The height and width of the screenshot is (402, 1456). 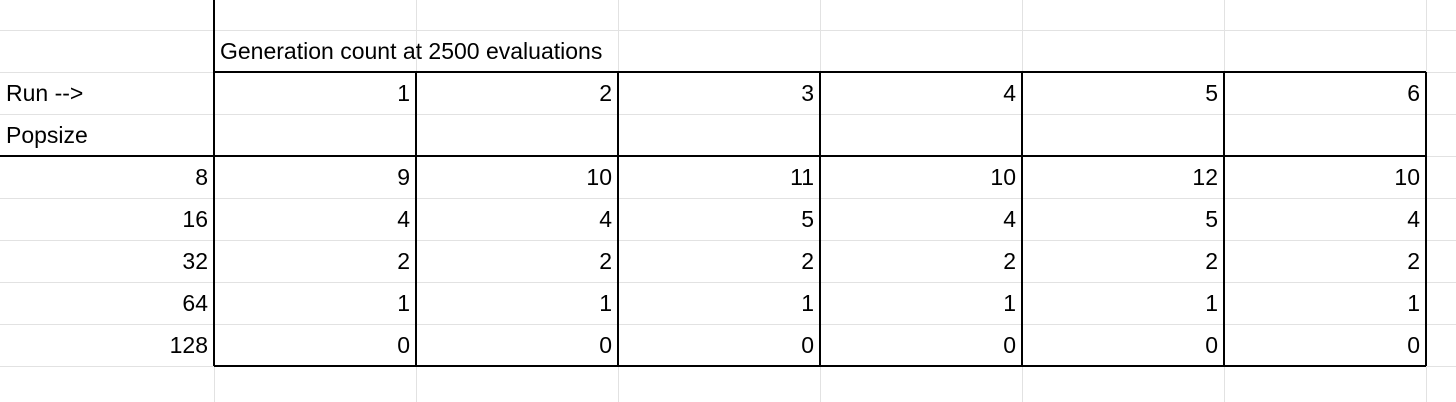 What do you see at coordinates (1426, 201) in the screenshot?
I see `gridline-vertical` at bounding box center [1426, 201].